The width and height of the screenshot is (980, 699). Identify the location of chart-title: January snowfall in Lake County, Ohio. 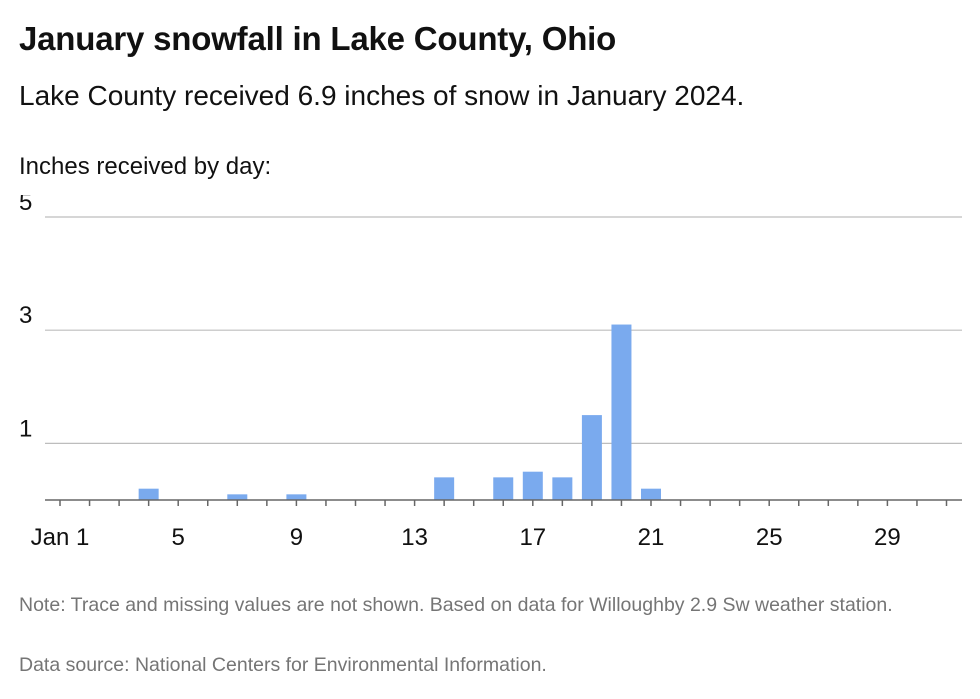
(318, 38).